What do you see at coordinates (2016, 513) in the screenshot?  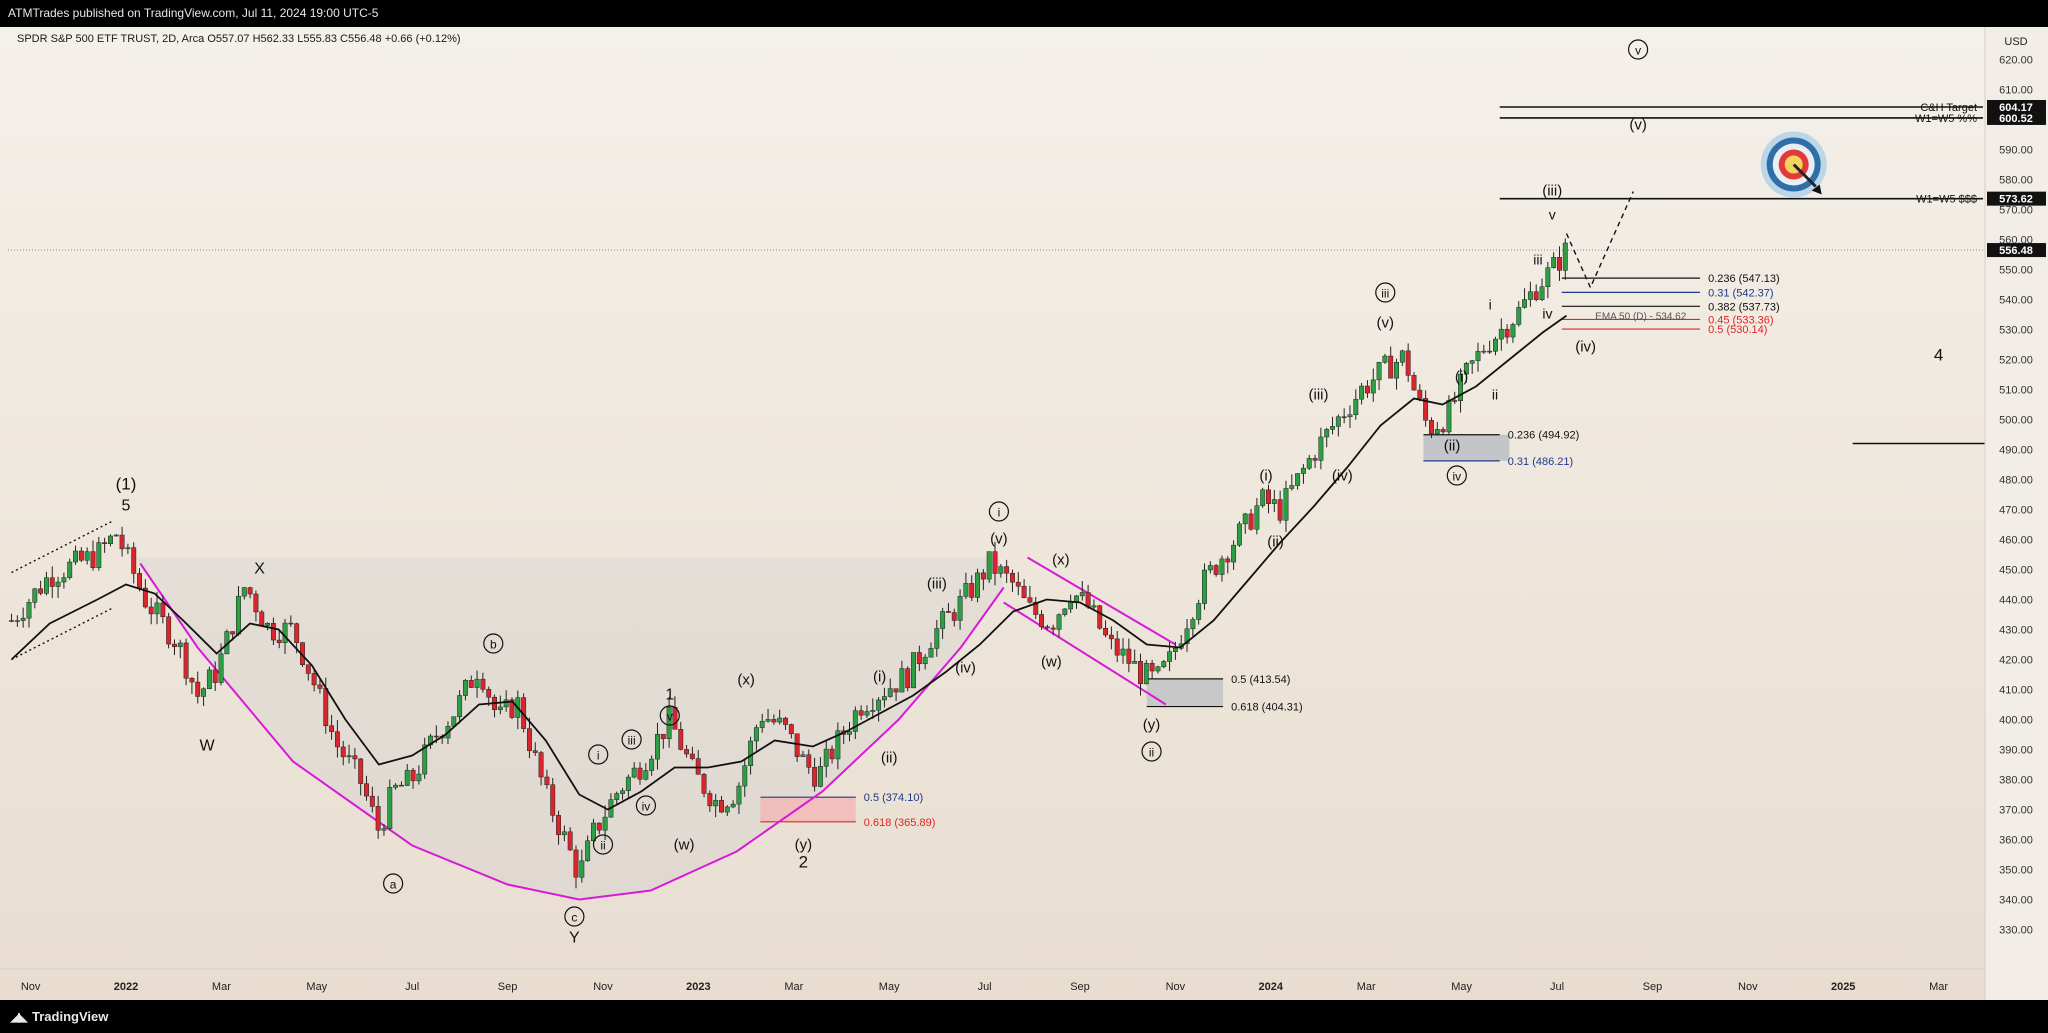 I see `price-axis` at bounding box center [2016, 513].